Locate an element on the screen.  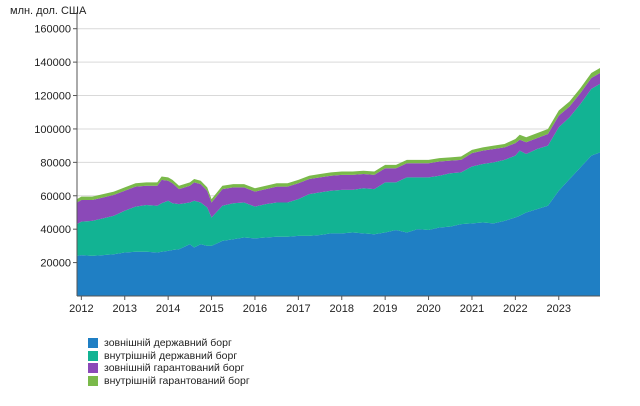
y-tick-label: 160000 is located at coordinates (52, 30).